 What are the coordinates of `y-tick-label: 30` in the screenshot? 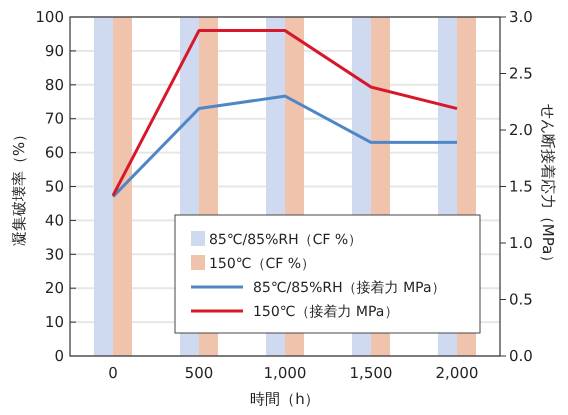 It's located at (54, 254).